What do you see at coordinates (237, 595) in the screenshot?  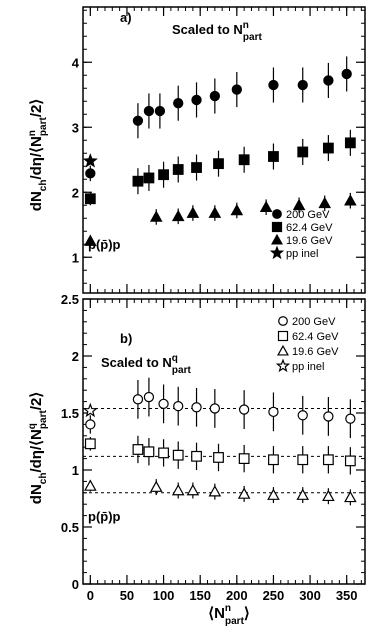 I see `panel-b-xtick-label: 200` at bounding box center [237, 595].